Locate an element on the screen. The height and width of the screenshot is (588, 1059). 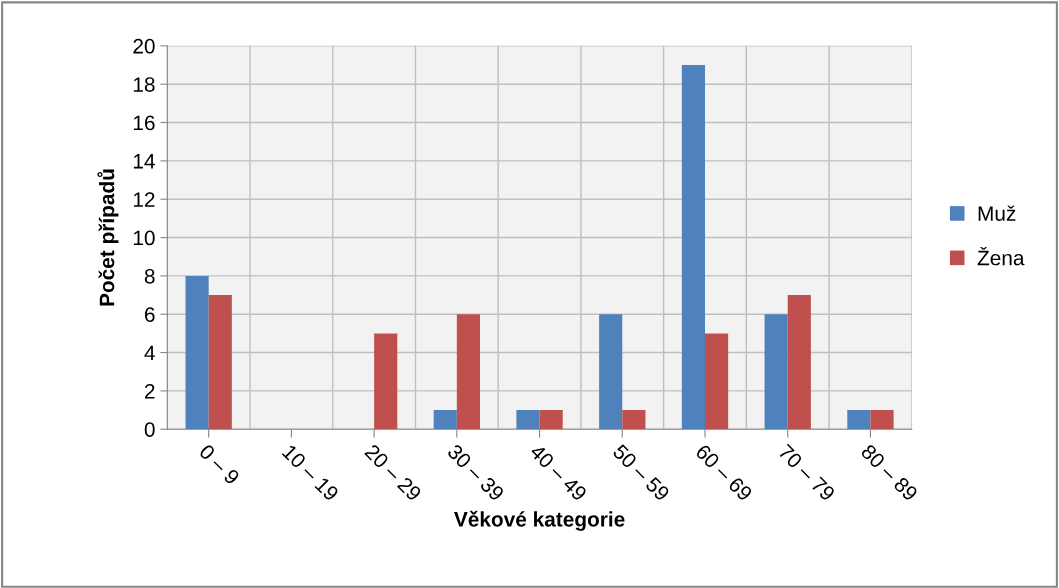
y-tick-label: 20 is located at coordinates (144, 46).